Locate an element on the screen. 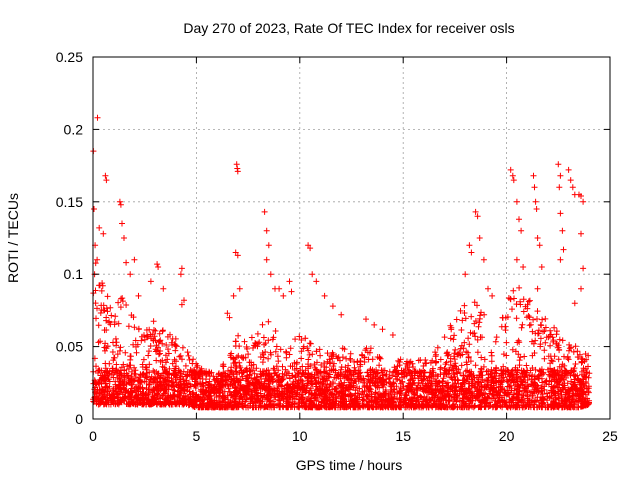  y-tick-label: 0.25 is located at coordinates (69, 57).